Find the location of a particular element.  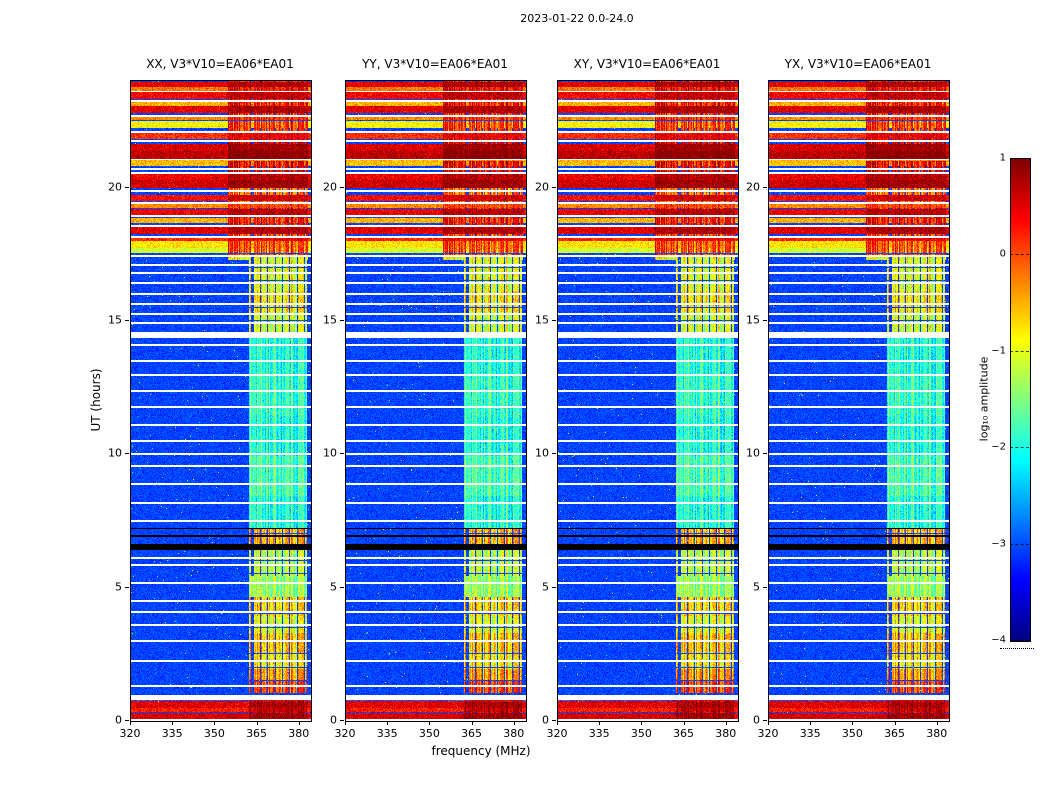

panel-title-yy: YY, V3*V10=EA06*EA01 is located at coordinates (435, 64).